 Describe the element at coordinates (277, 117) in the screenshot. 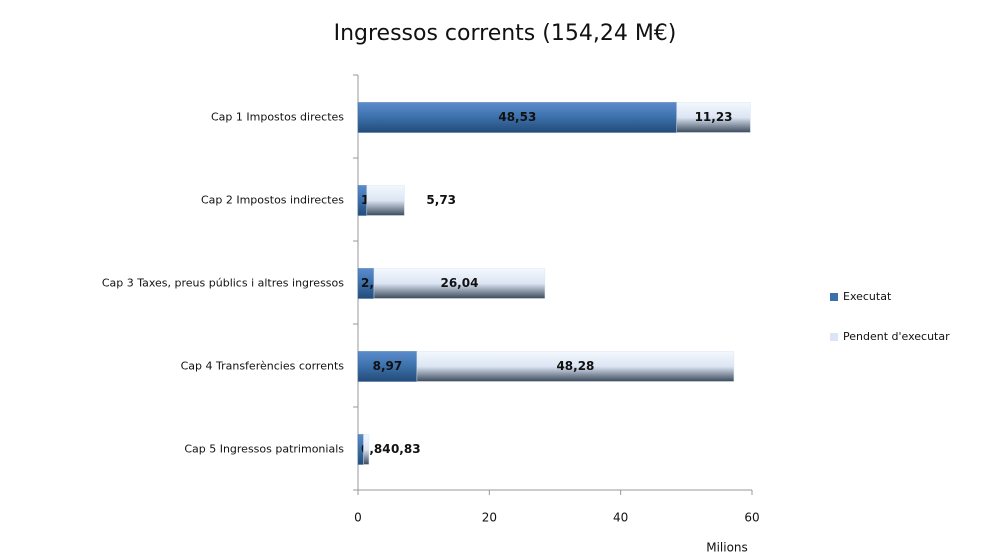

I see `category-label: Cap 1 Impostos directes` at that location.